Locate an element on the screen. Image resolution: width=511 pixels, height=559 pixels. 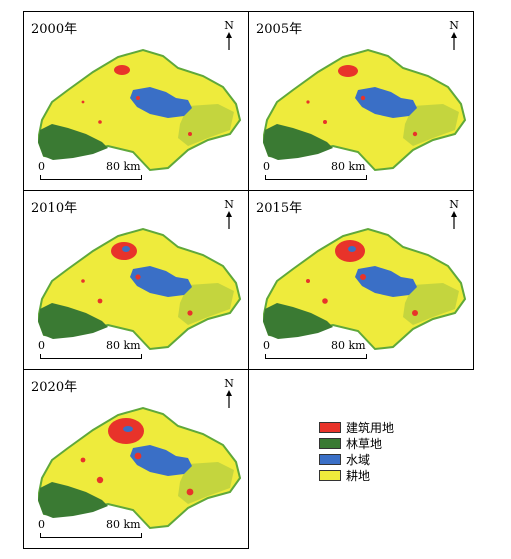
panel-year-label: 2000年 is located at coordinates (54, 29).